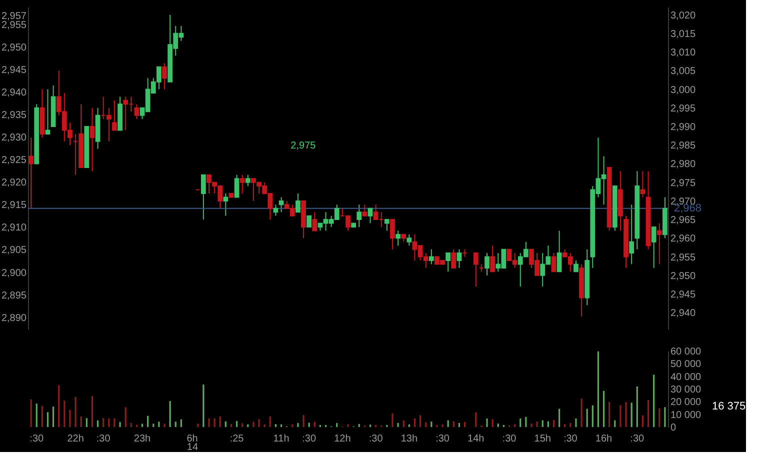 This screenshot has height=454, width=758. What do you see at coordinates (683, 220) in the screenshot?
I see `y-tick-label: 2,965` at bounding box center [683, 220].